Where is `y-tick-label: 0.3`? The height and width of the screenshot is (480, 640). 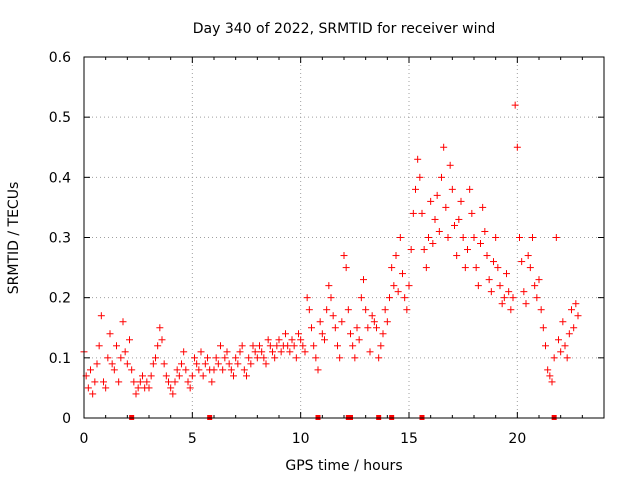 y-tick-label: 0.3 is located at coordinates (60, 239).